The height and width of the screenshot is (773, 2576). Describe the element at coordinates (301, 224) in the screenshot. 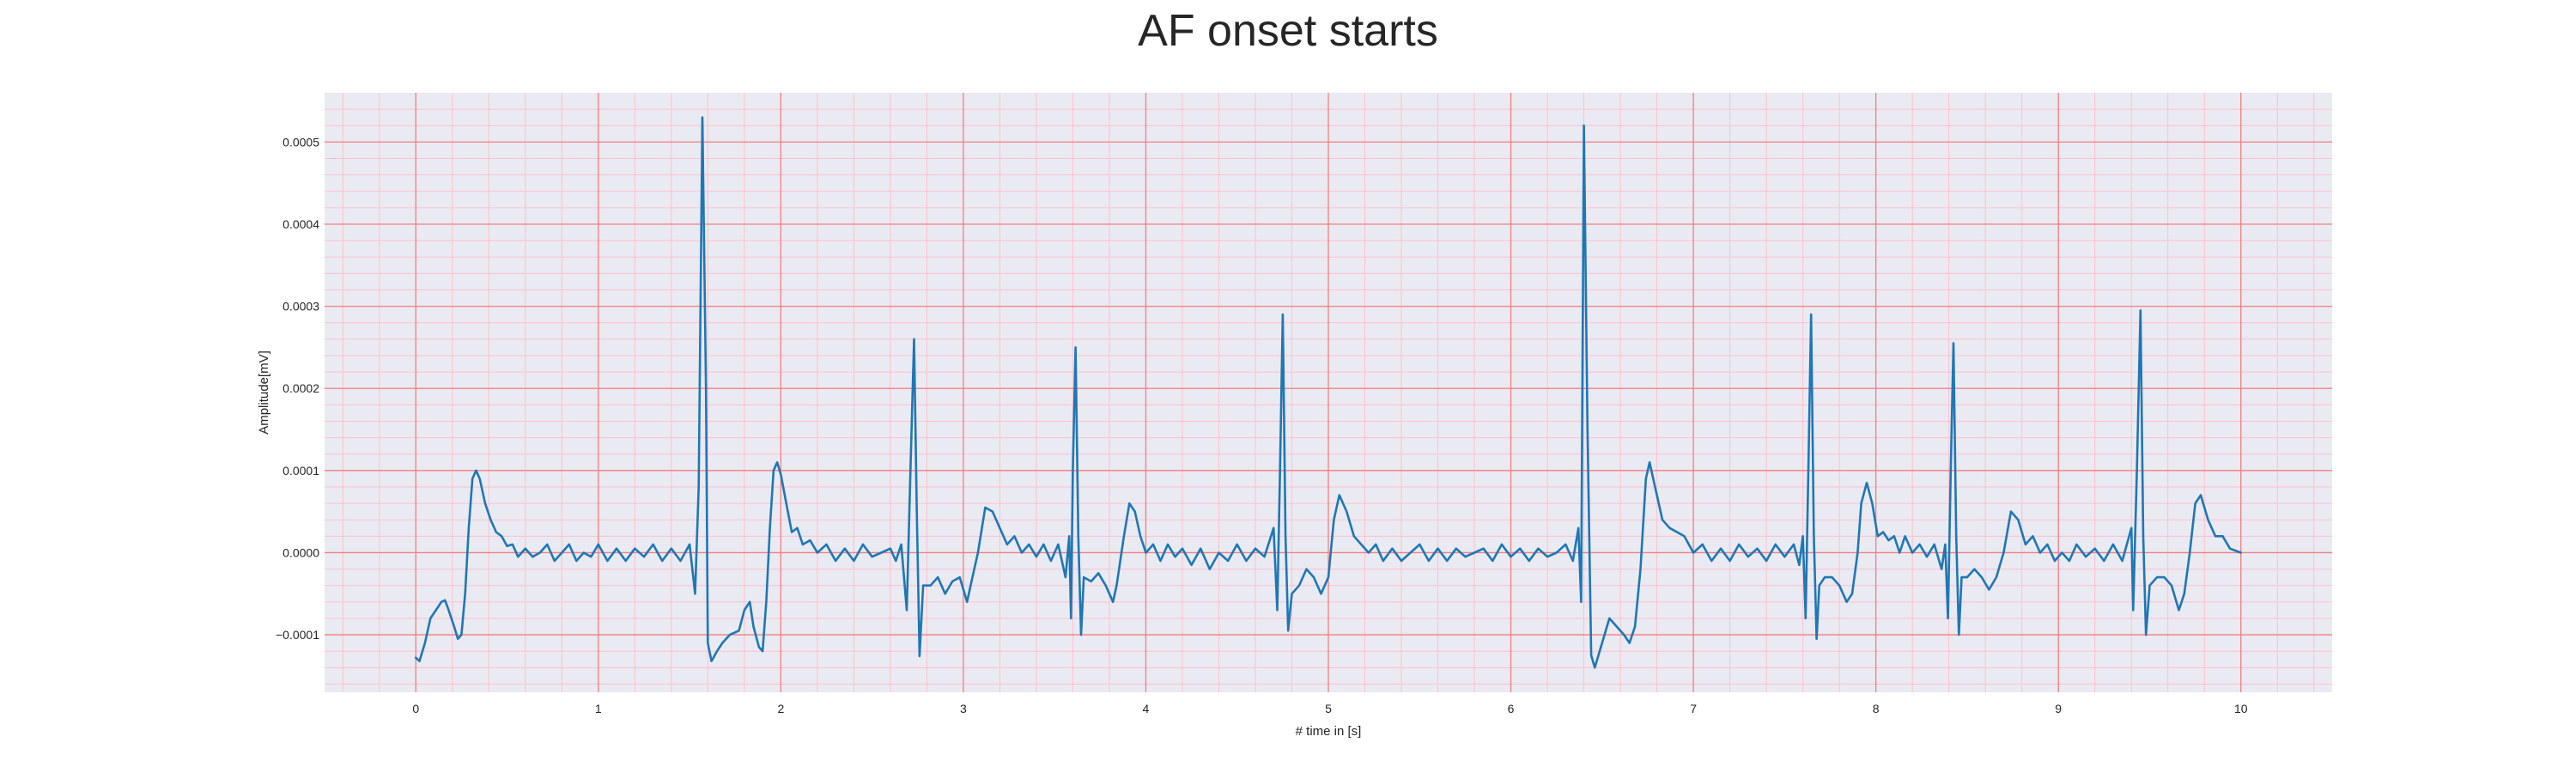

I see `y-tick-label: 0.0004` at that location.